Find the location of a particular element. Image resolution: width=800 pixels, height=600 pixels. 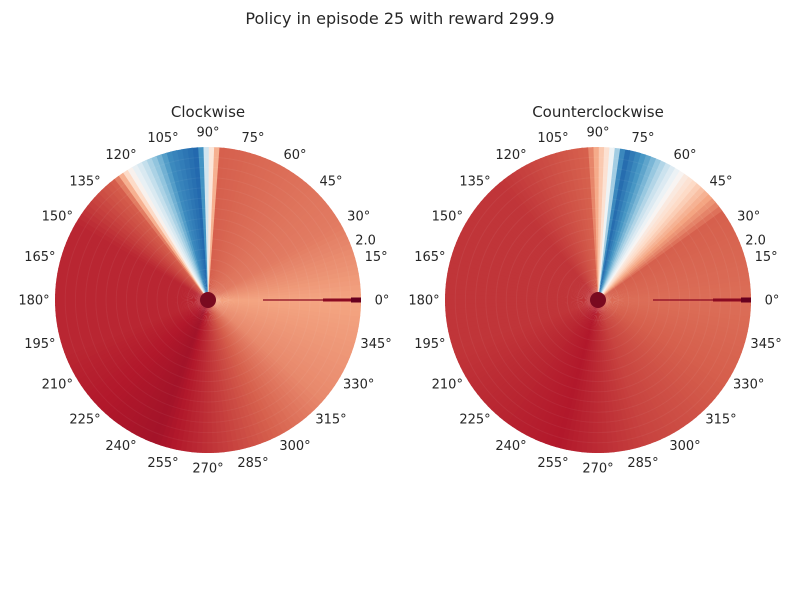

theta-tick-label: 105° is located at coordinates (552, 138).